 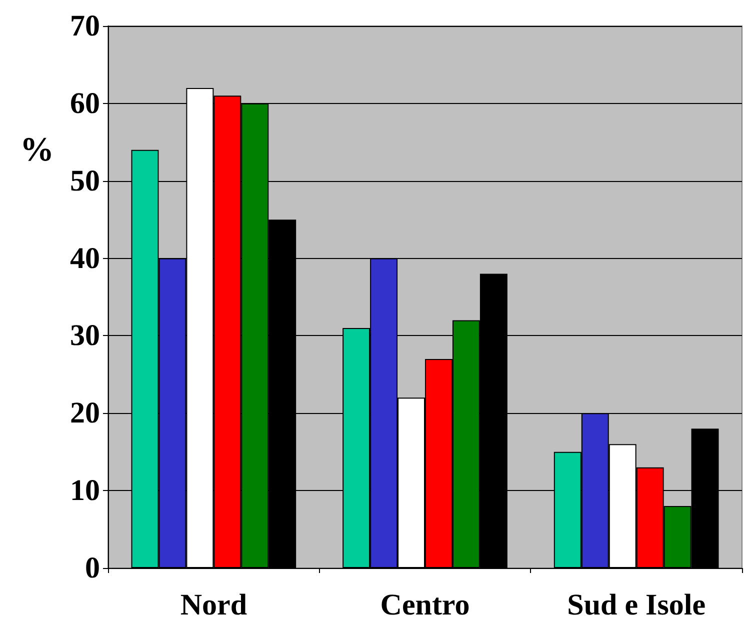 What do you see at coordinates (85, 181) in the screenshot?
I see `y-tick-label: 50` at bounding box center [85, 181].